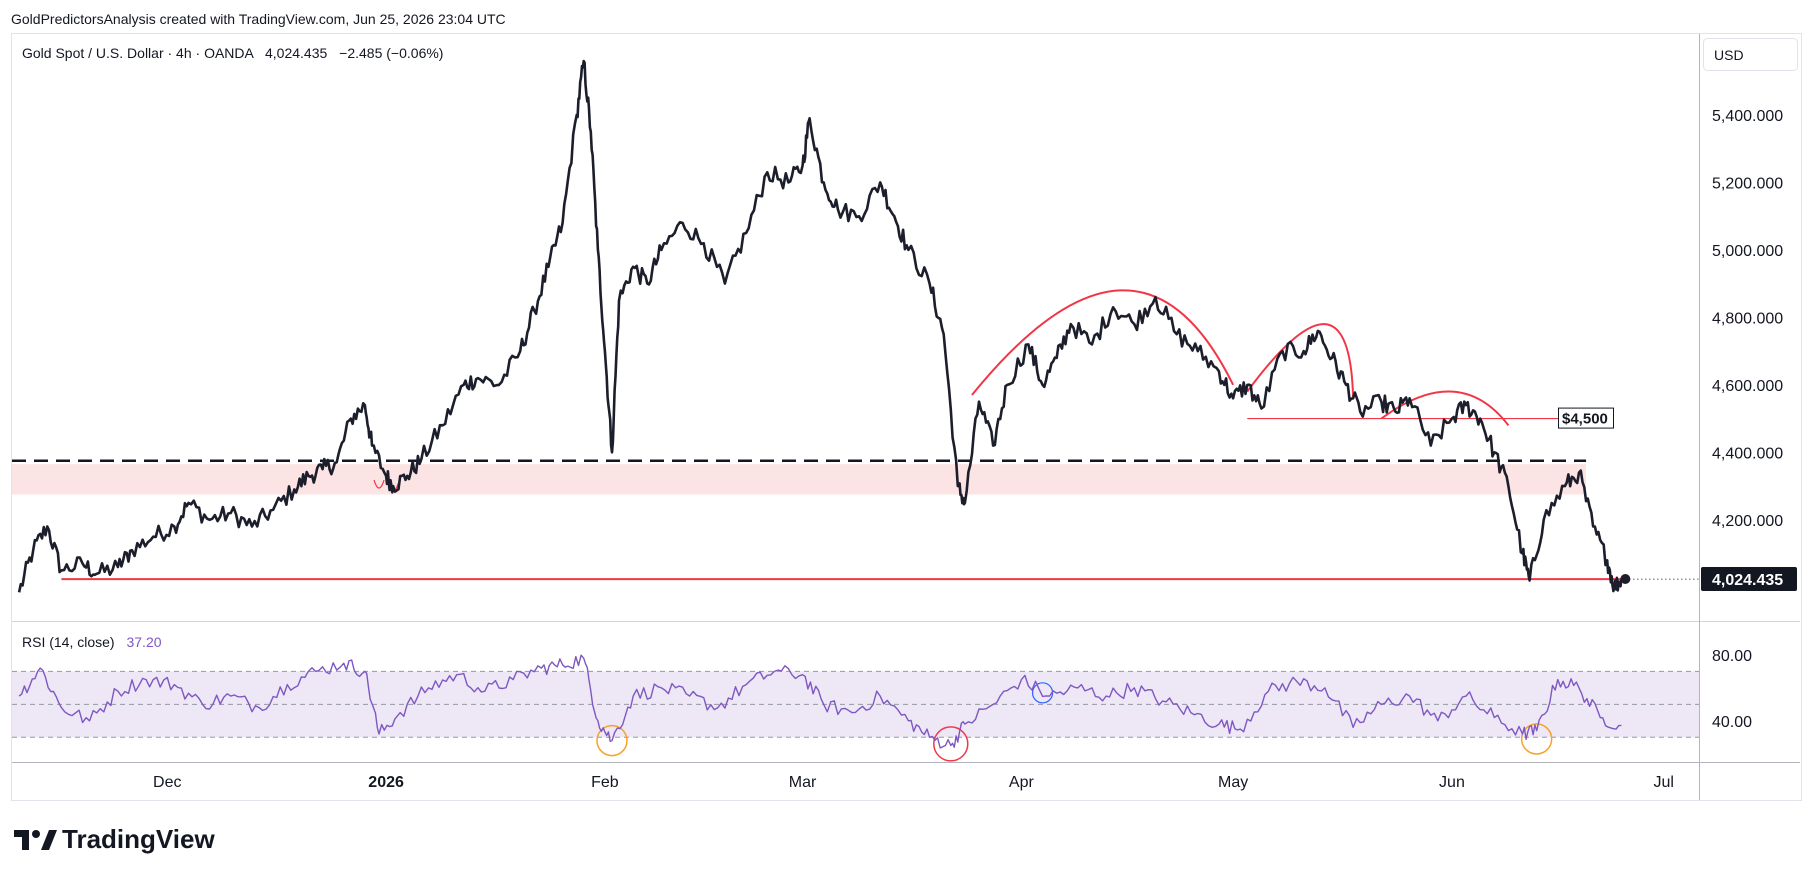 The width and height of the screenshot is (1814, 877). Describe the element at coordinates (138, 53) in the screenshot. I see `legend-symbol: Gold Spot / U.S. Dollar · 4h · OANDA` at that location.